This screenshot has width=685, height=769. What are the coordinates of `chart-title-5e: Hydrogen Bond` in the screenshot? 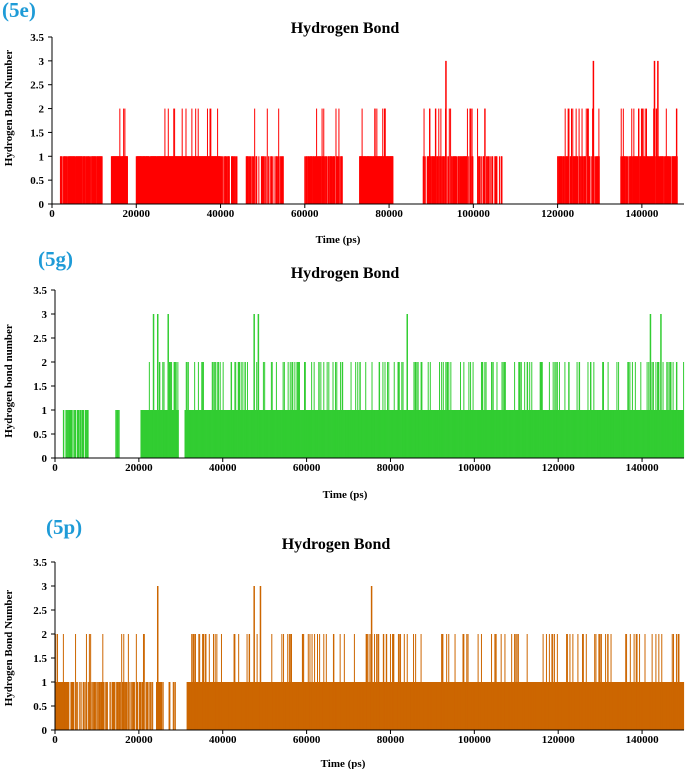 It's located at (345, 28).